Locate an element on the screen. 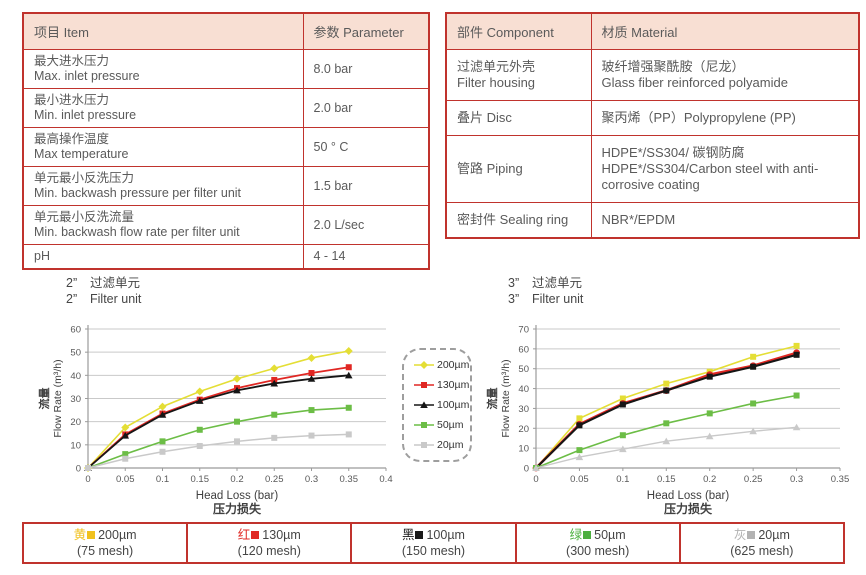 This screenshot has width=866, height=575. legend-item: 200µm is located at coordinates (441, 365).